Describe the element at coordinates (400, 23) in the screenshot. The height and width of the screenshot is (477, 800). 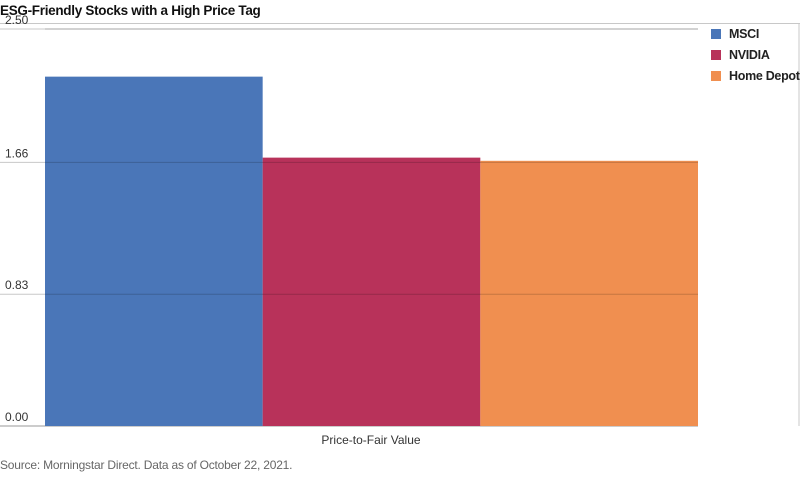
I see `title-divider` at that location.